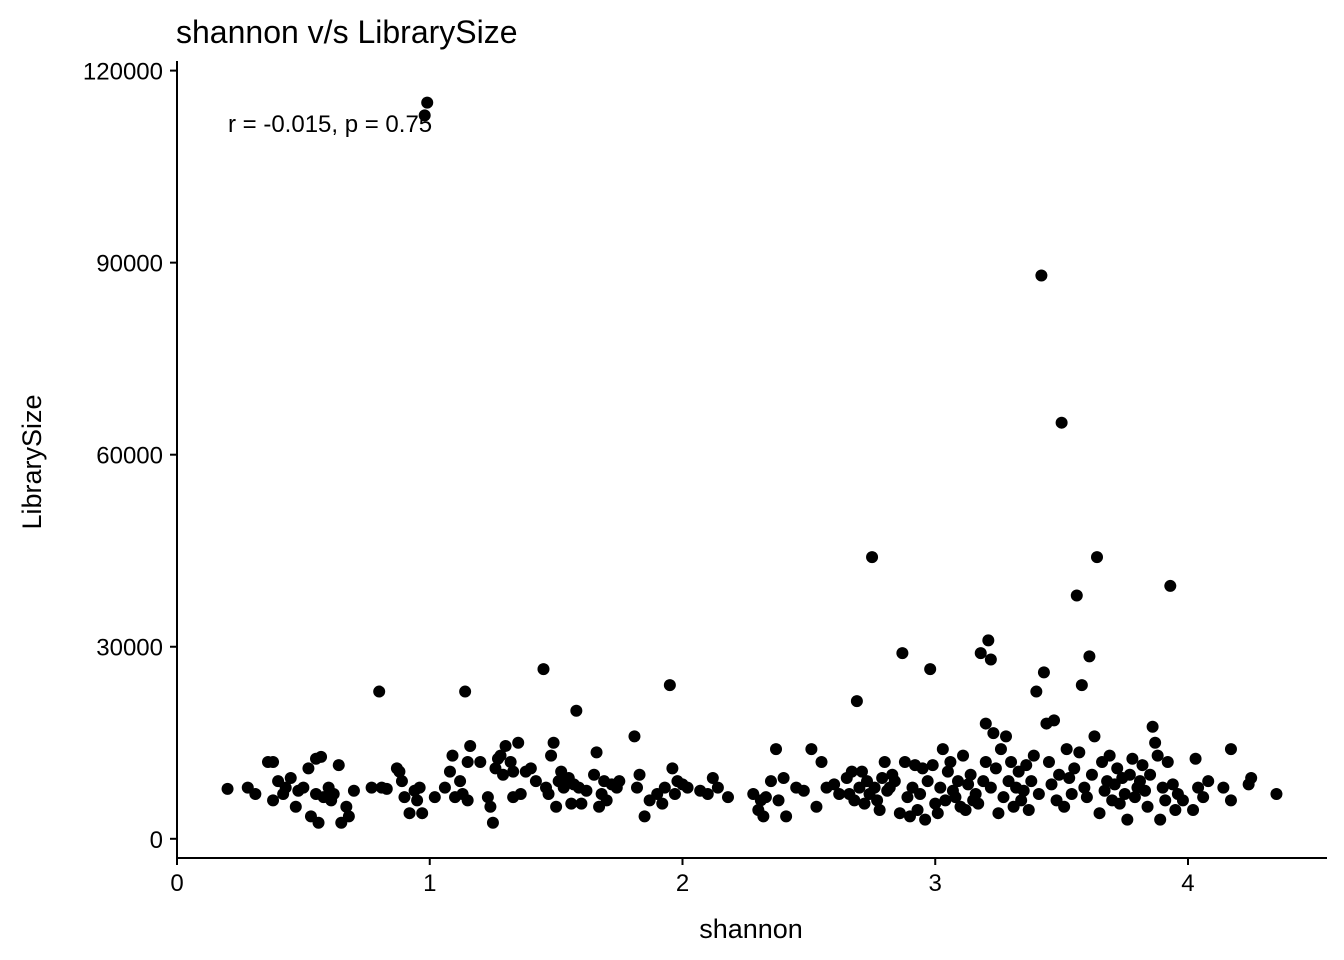  What do you see at coordinates (32, 461) in the screenshot?
I see `y-axis-label: LibrarySize` at bounding box center [32, 461].